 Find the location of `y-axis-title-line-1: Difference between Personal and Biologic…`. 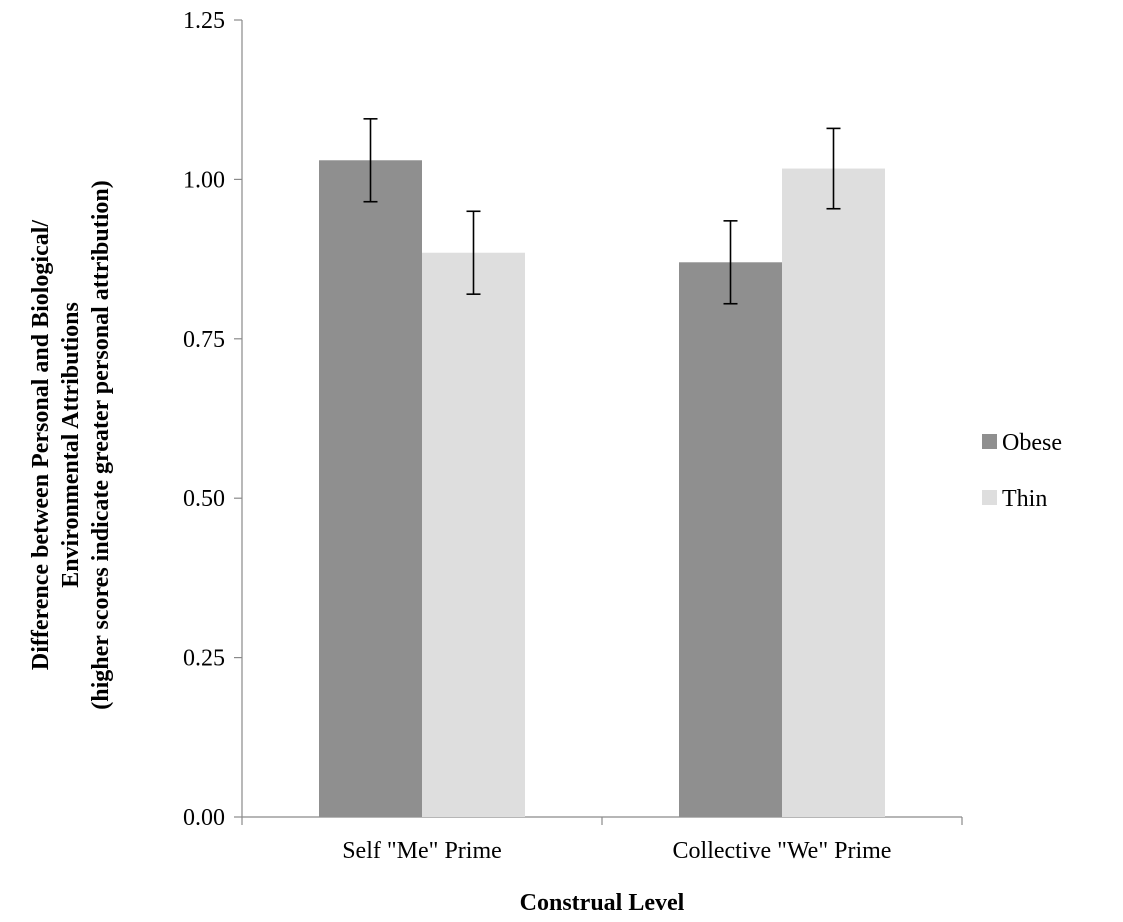

y-axis-title-line-1: Difference between Personal and Biologic… is located at coordinates (41, 445).